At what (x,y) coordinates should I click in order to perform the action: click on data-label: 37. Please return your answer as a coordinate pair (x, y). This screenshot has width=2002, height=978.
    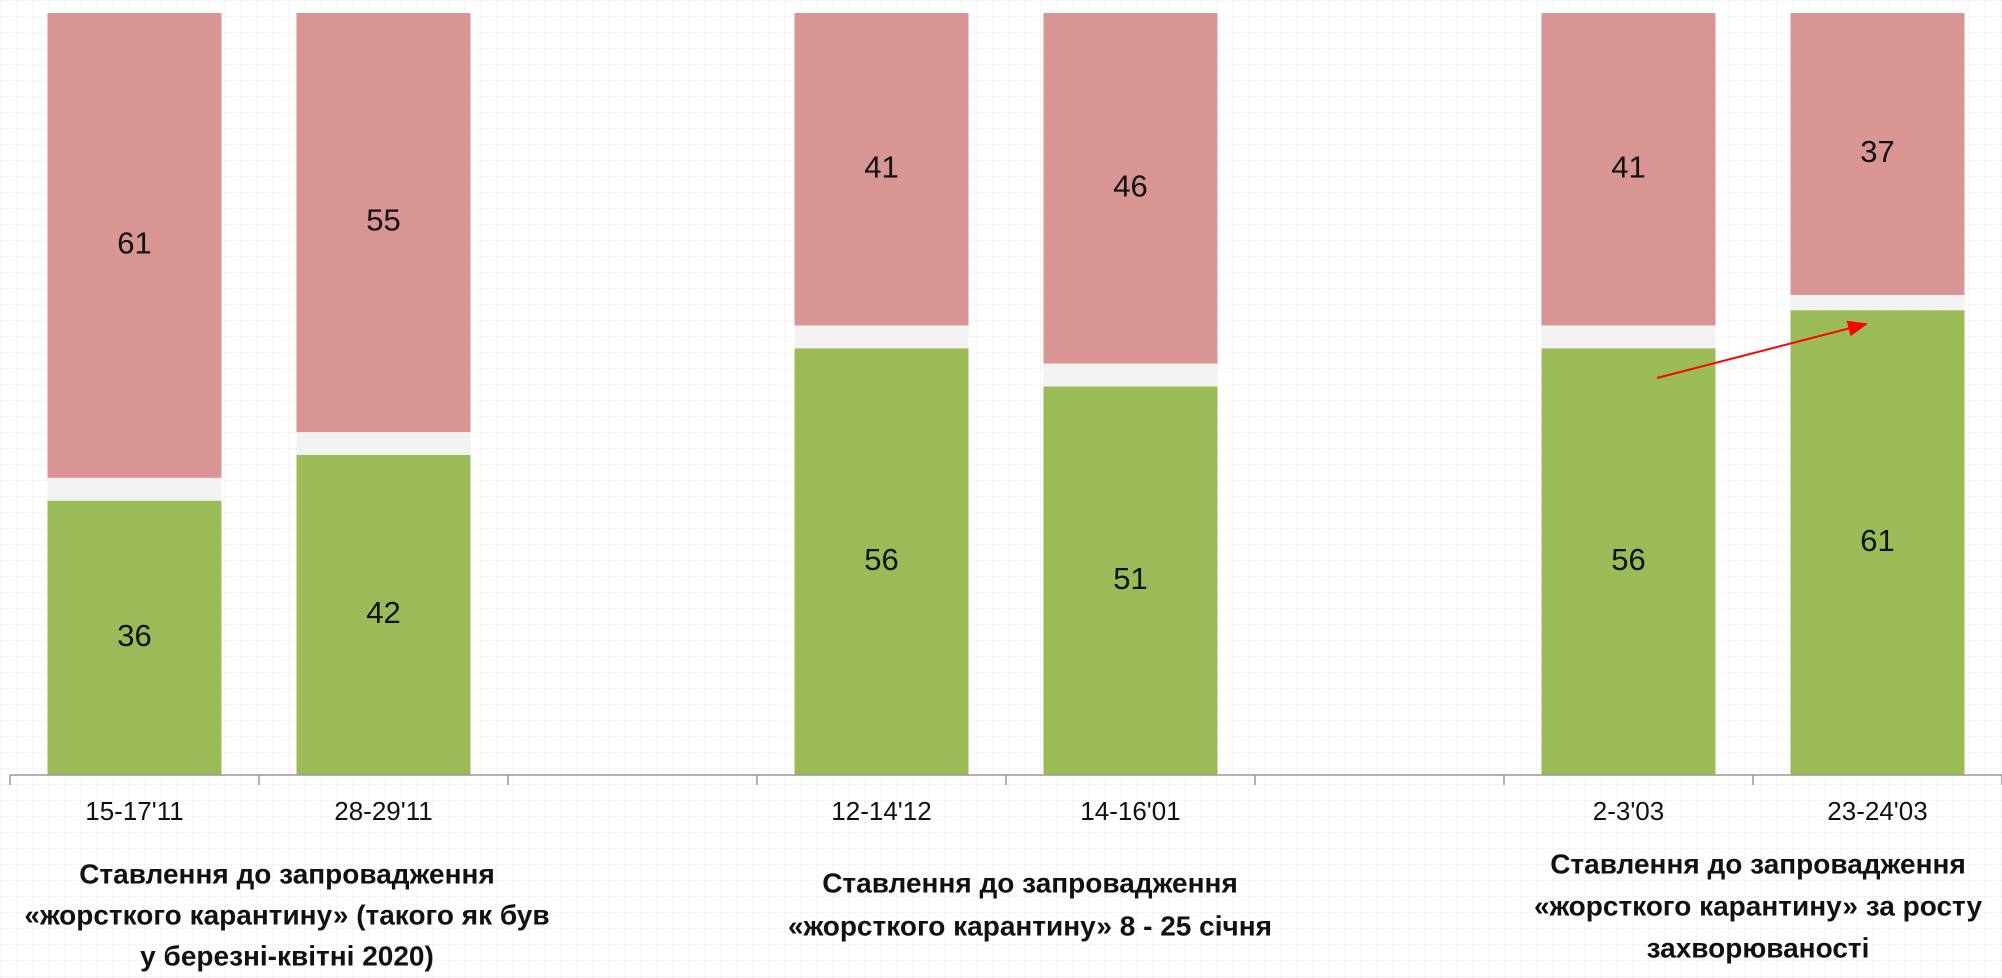
    Looking at the image, I should click on (1877, 151).